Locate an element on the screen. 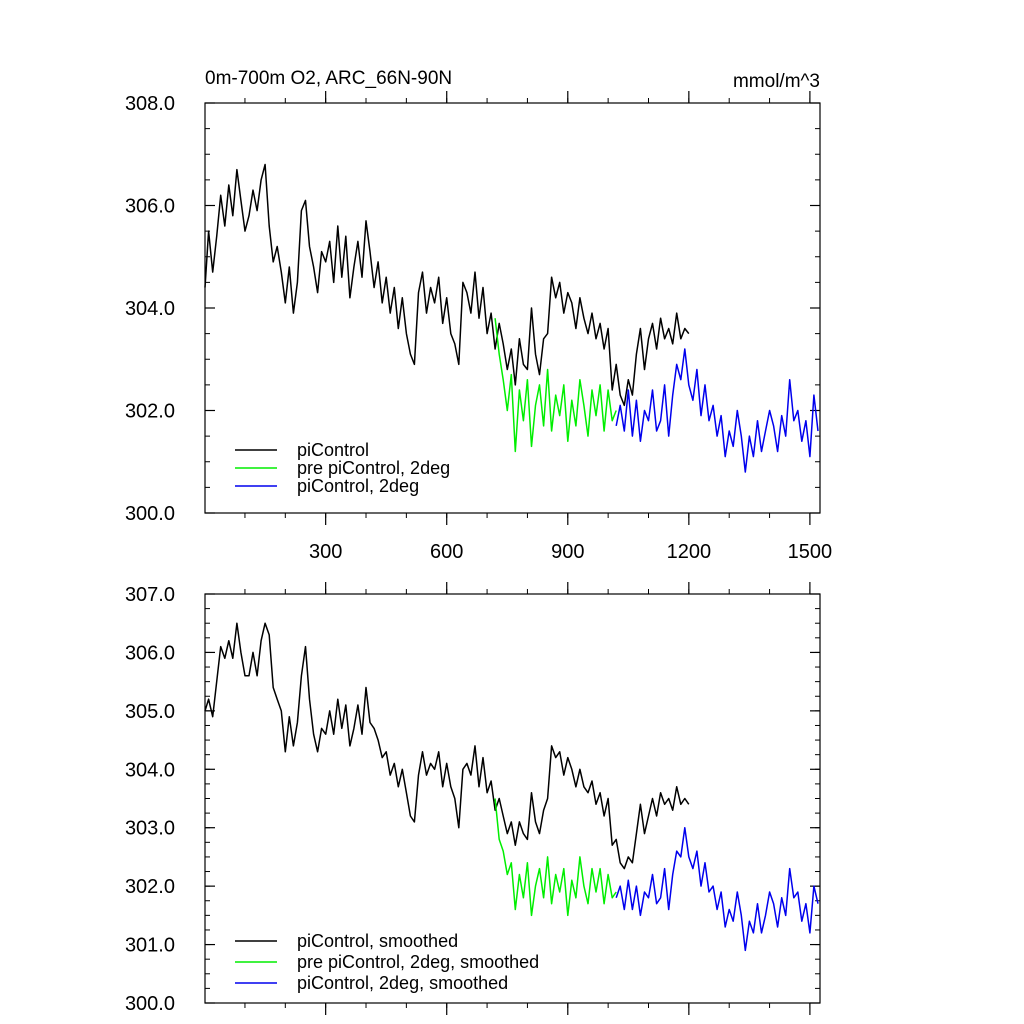 This screenshot has width=1024, height=1024. y-tick-label: 308.0 is located at coordinates (150, 104).